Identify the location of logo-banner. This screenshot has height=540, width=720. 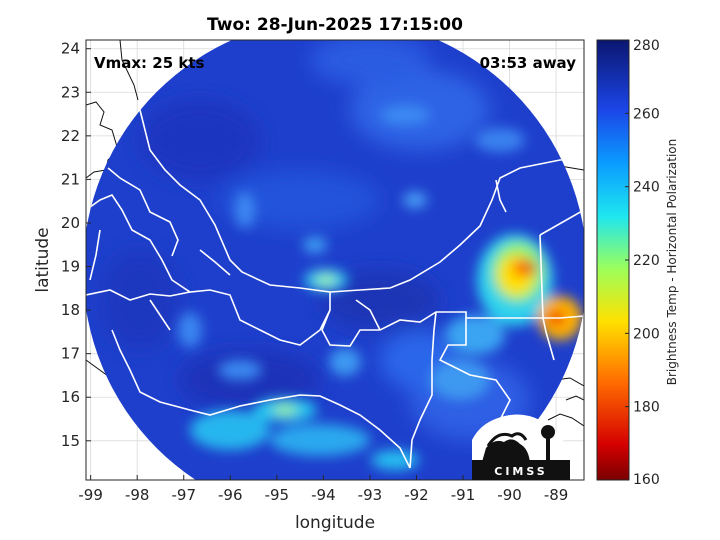
(521, 470).